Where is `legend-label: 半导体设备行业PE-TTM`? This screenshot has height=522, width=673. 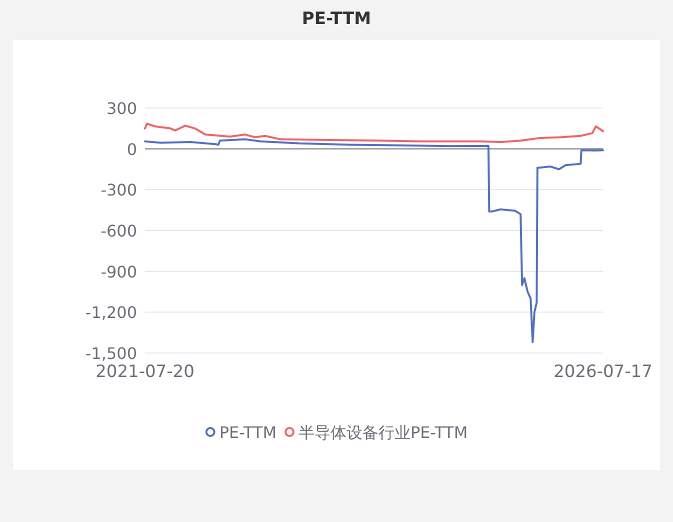 legend-label: 半导体设备行业PE-TTM is located at coordinates (383, 432).